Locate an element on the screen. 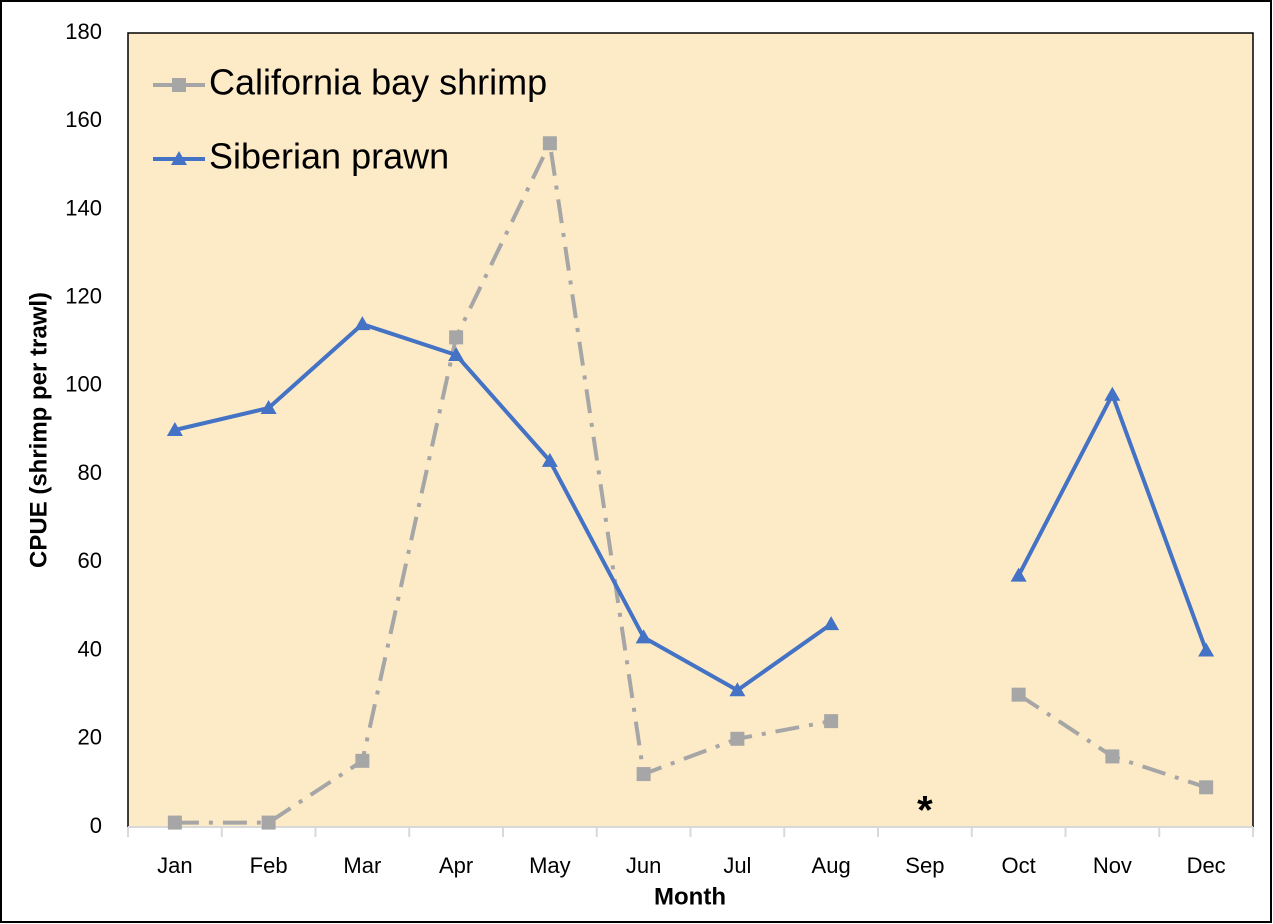  x-tick-label: Oct is located at coordinates (1019, 865).